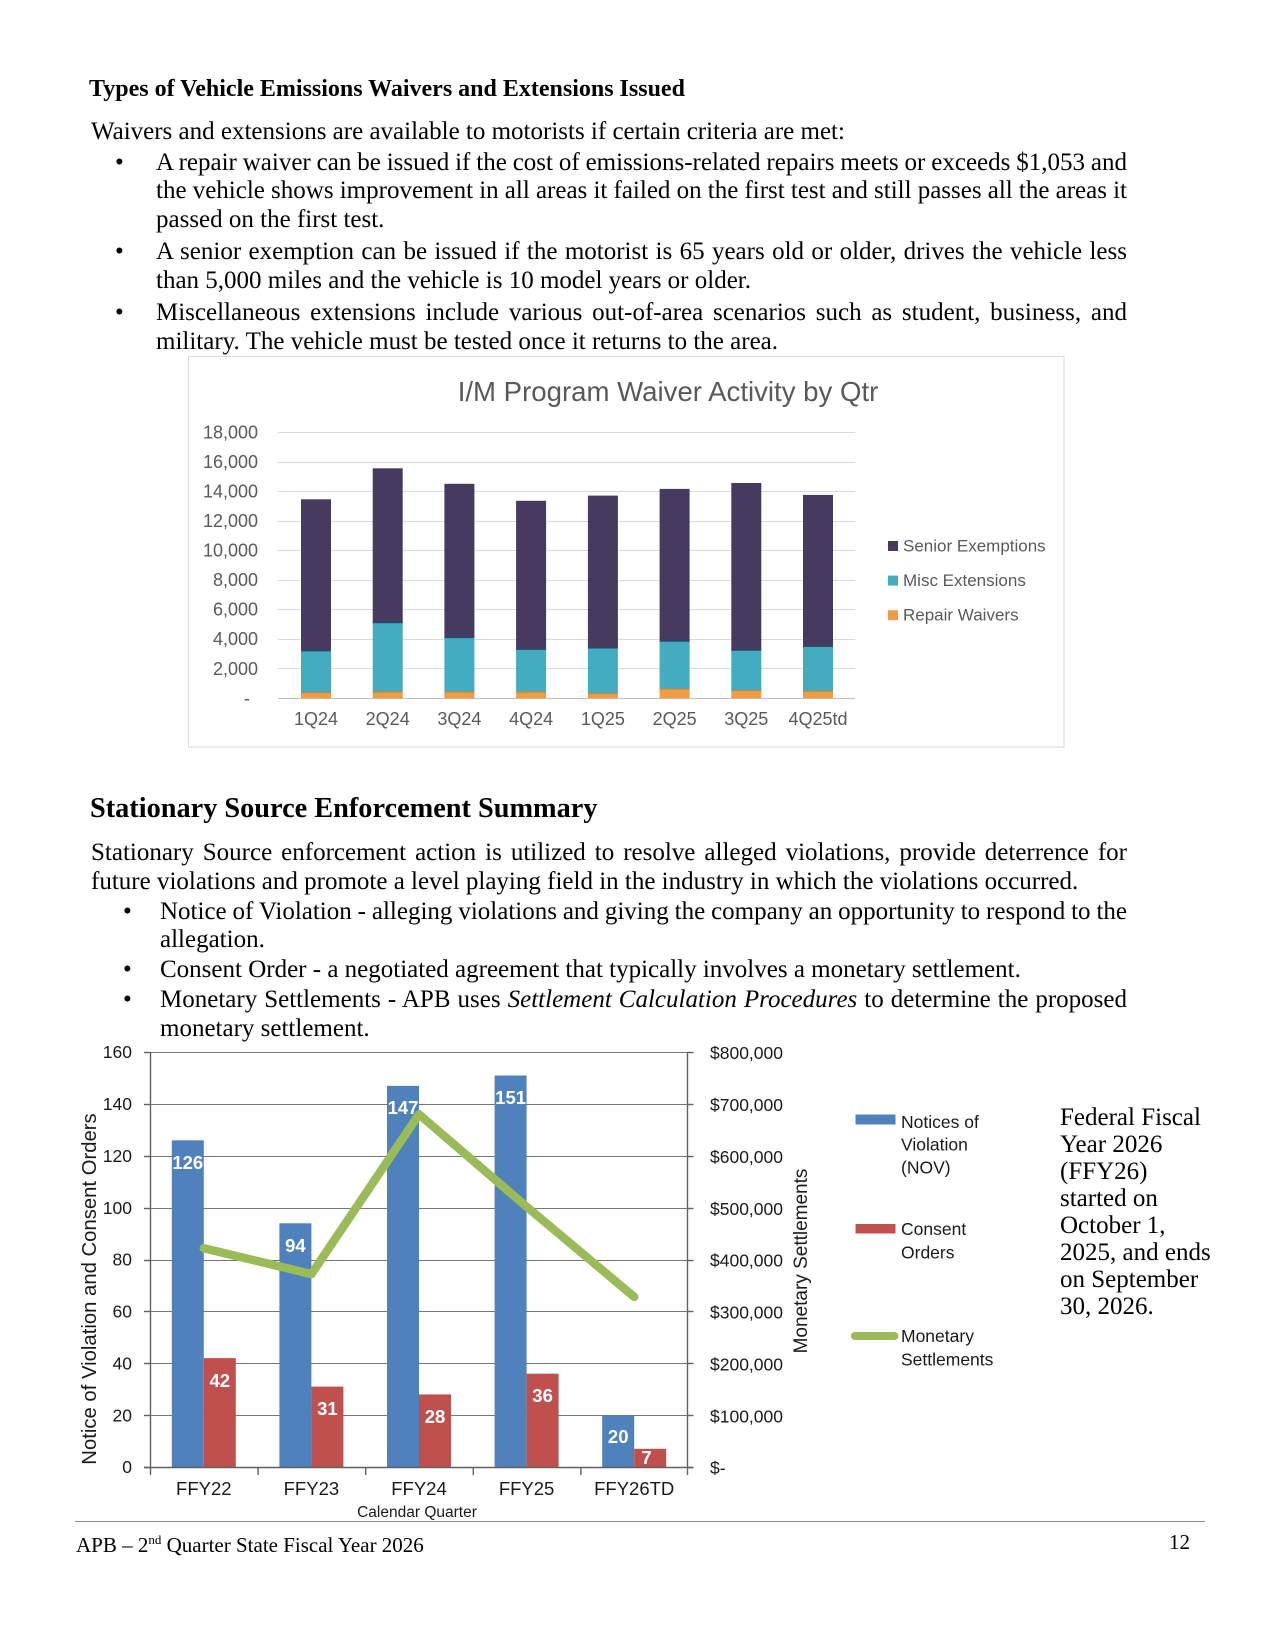 The height and width of the screenshot is (1650, 1275). I want to click on svg-text: Repair Waivers, so click(961, 615).